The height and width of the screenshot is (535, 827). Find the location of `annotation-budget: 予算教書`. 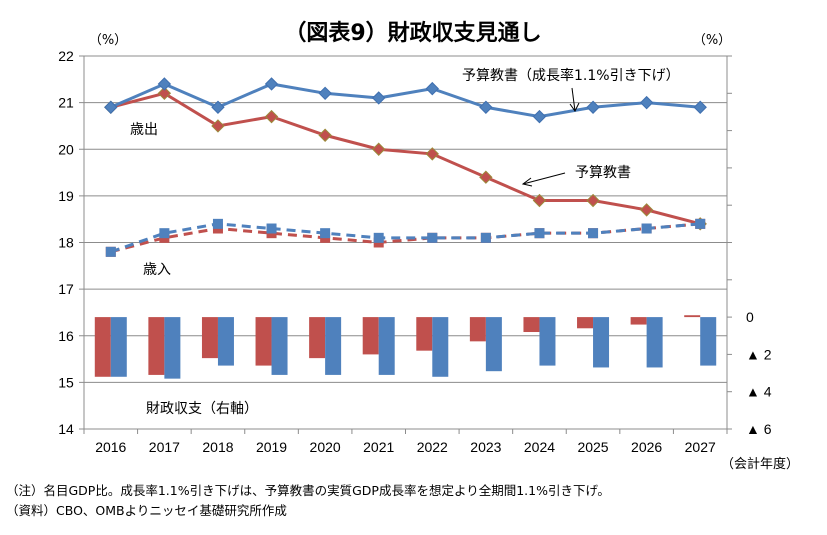

annotation-budget: 予算教書 is located at coordinates (603, 173).